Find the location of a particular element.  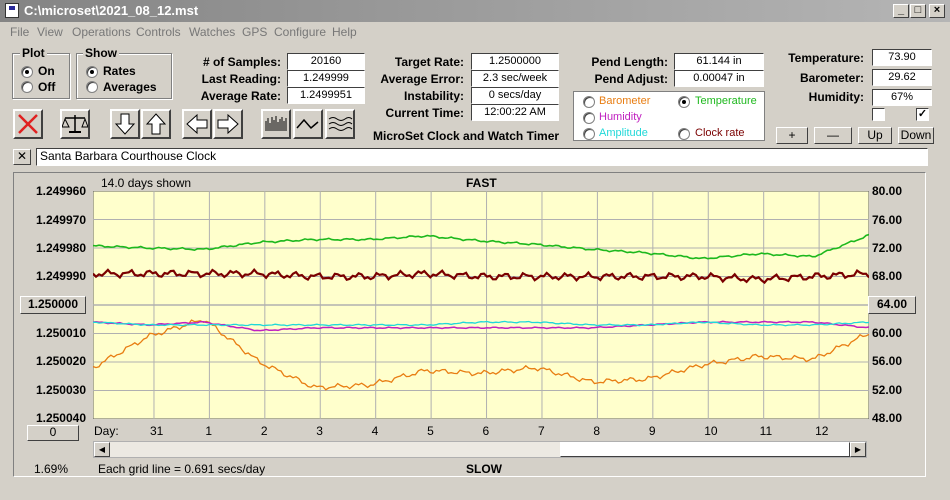

plus-button: + is located at coordinates (792, 135).